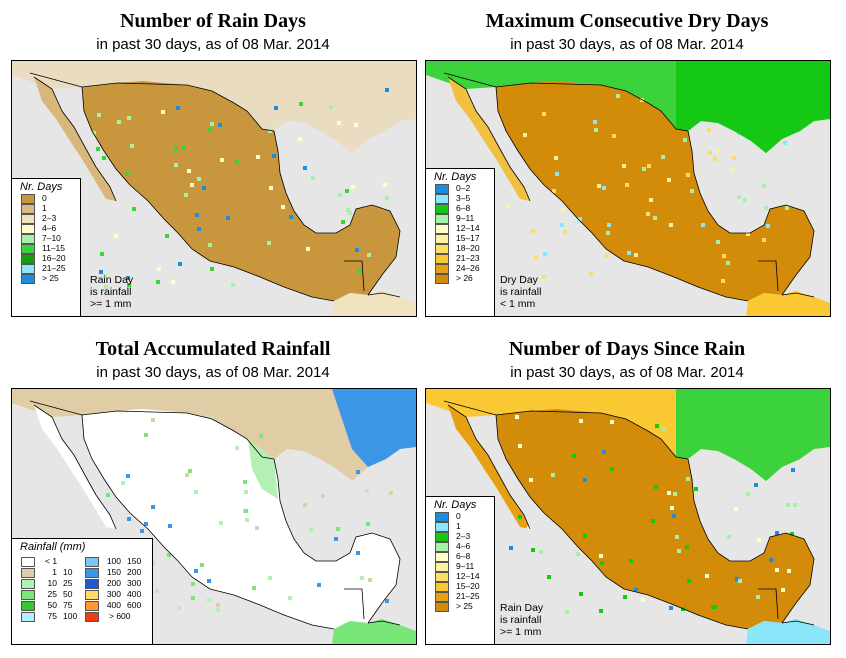  I want to click on legend-item: 11–15, so click(46, 248).